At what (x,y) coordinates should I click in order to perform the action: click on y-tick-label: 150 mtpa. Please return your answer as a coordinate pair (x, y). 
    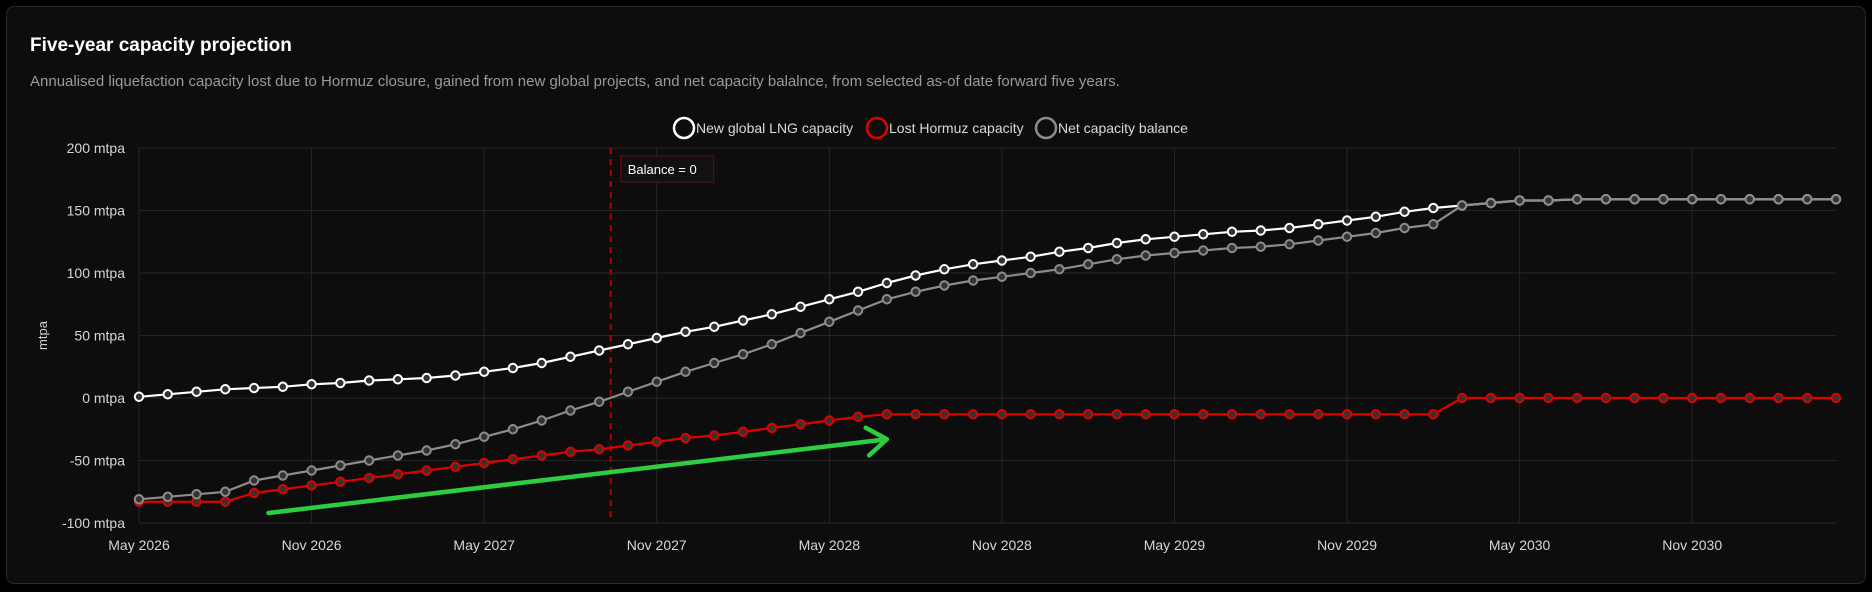
    Looking at the image, I should click on (96, 211).